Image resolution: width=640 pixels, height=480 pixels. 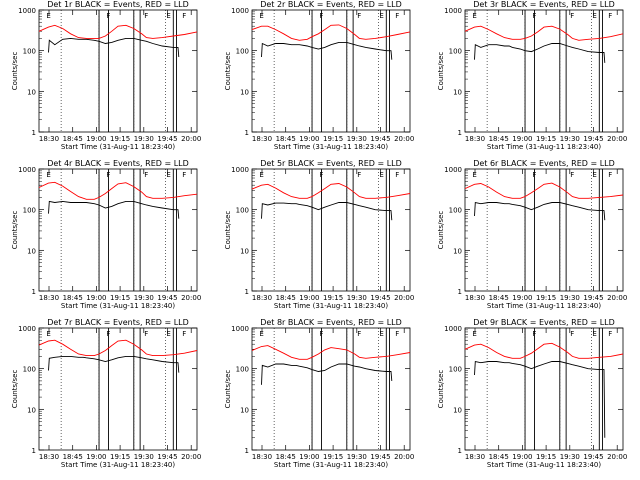 What do you see at coordinates (331, 4) in the screenshot?
I see `chart-title: Det 2r BLACK = Events, RED = LLD` at bounding box center [331, 4].